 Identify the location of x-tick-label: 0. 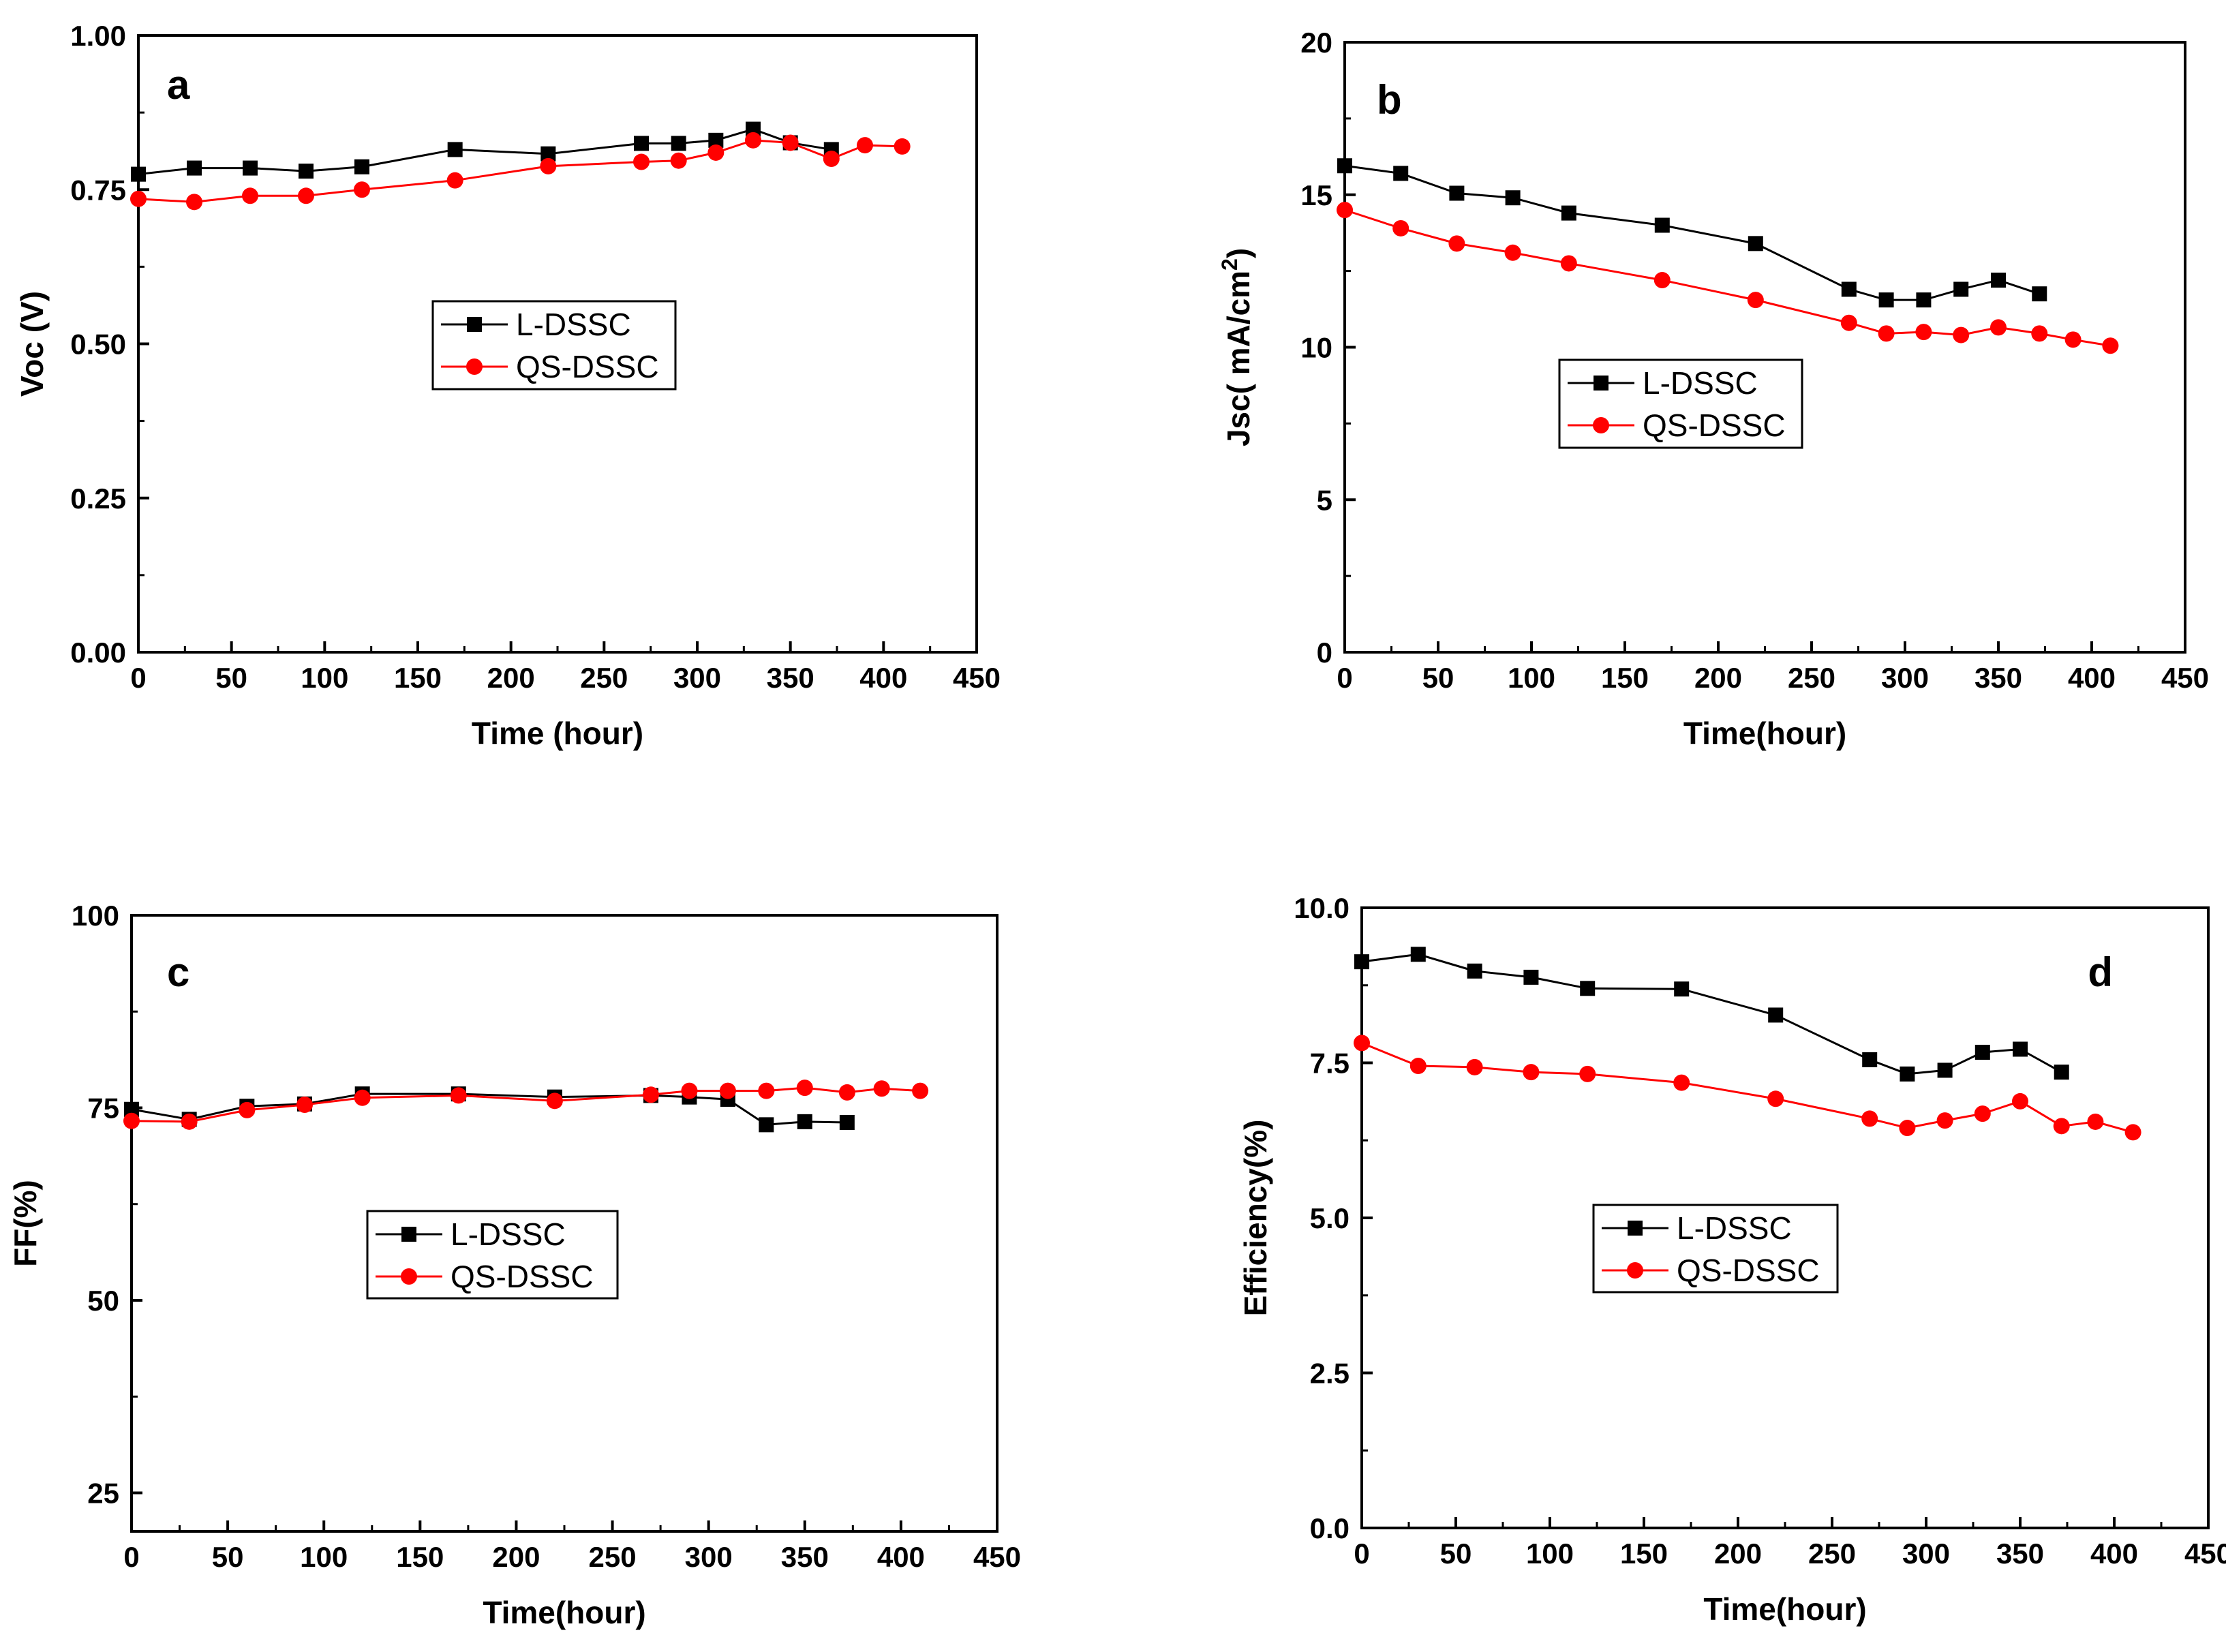
(1344, 678).